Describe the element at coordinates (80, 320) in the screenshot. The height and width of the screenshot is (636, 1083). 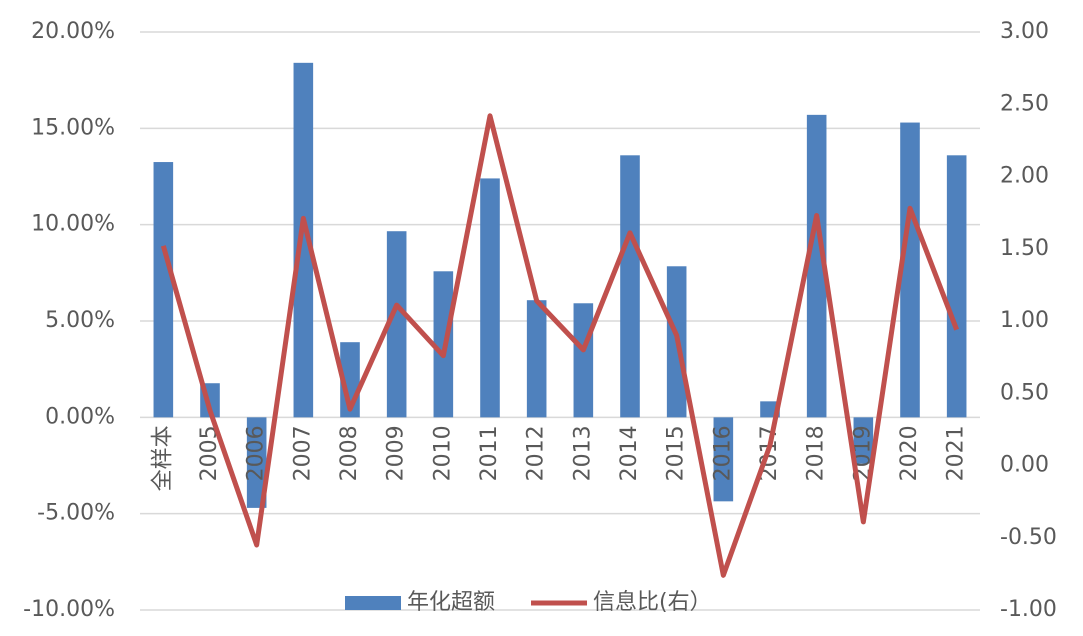
I see `y-tick-label: 5.00%` at that location.